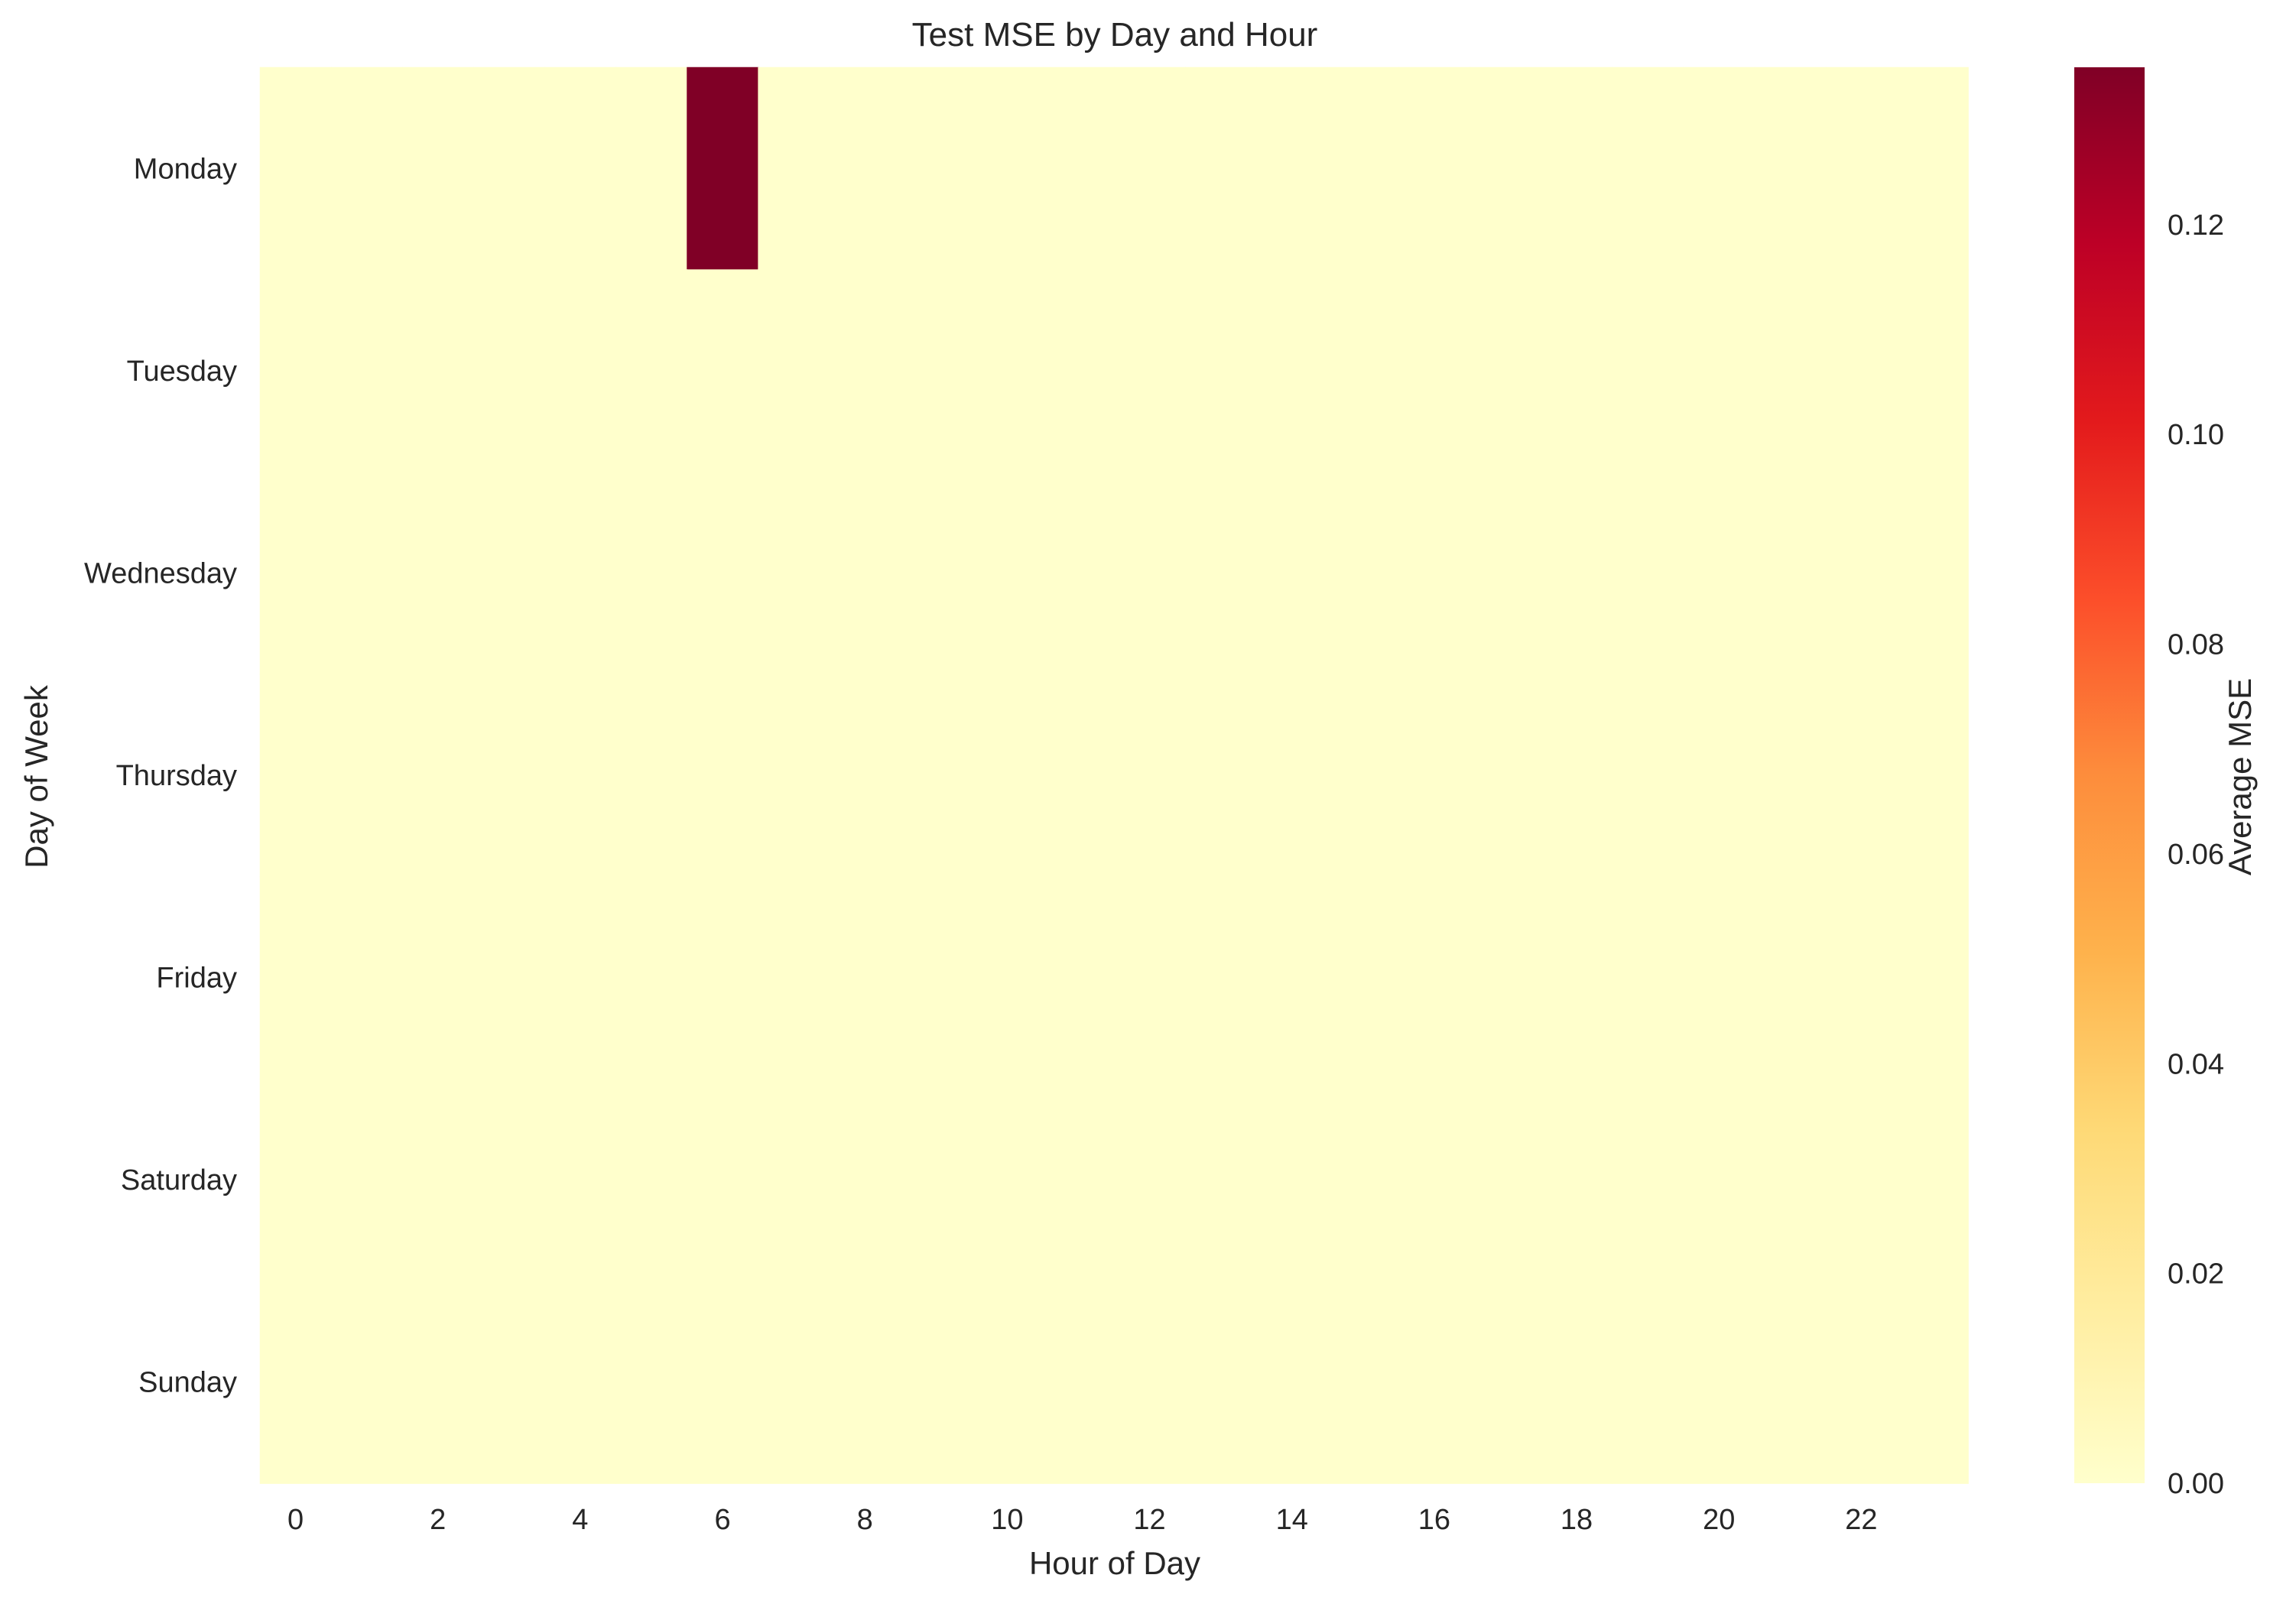 The width and height of the screenshot is (2296, 1604). What do you see at coordinates (1114, 1563) in the screenshot?
I see `x-axis-label: Hour of Day` at bounding box center [1114, 1563].